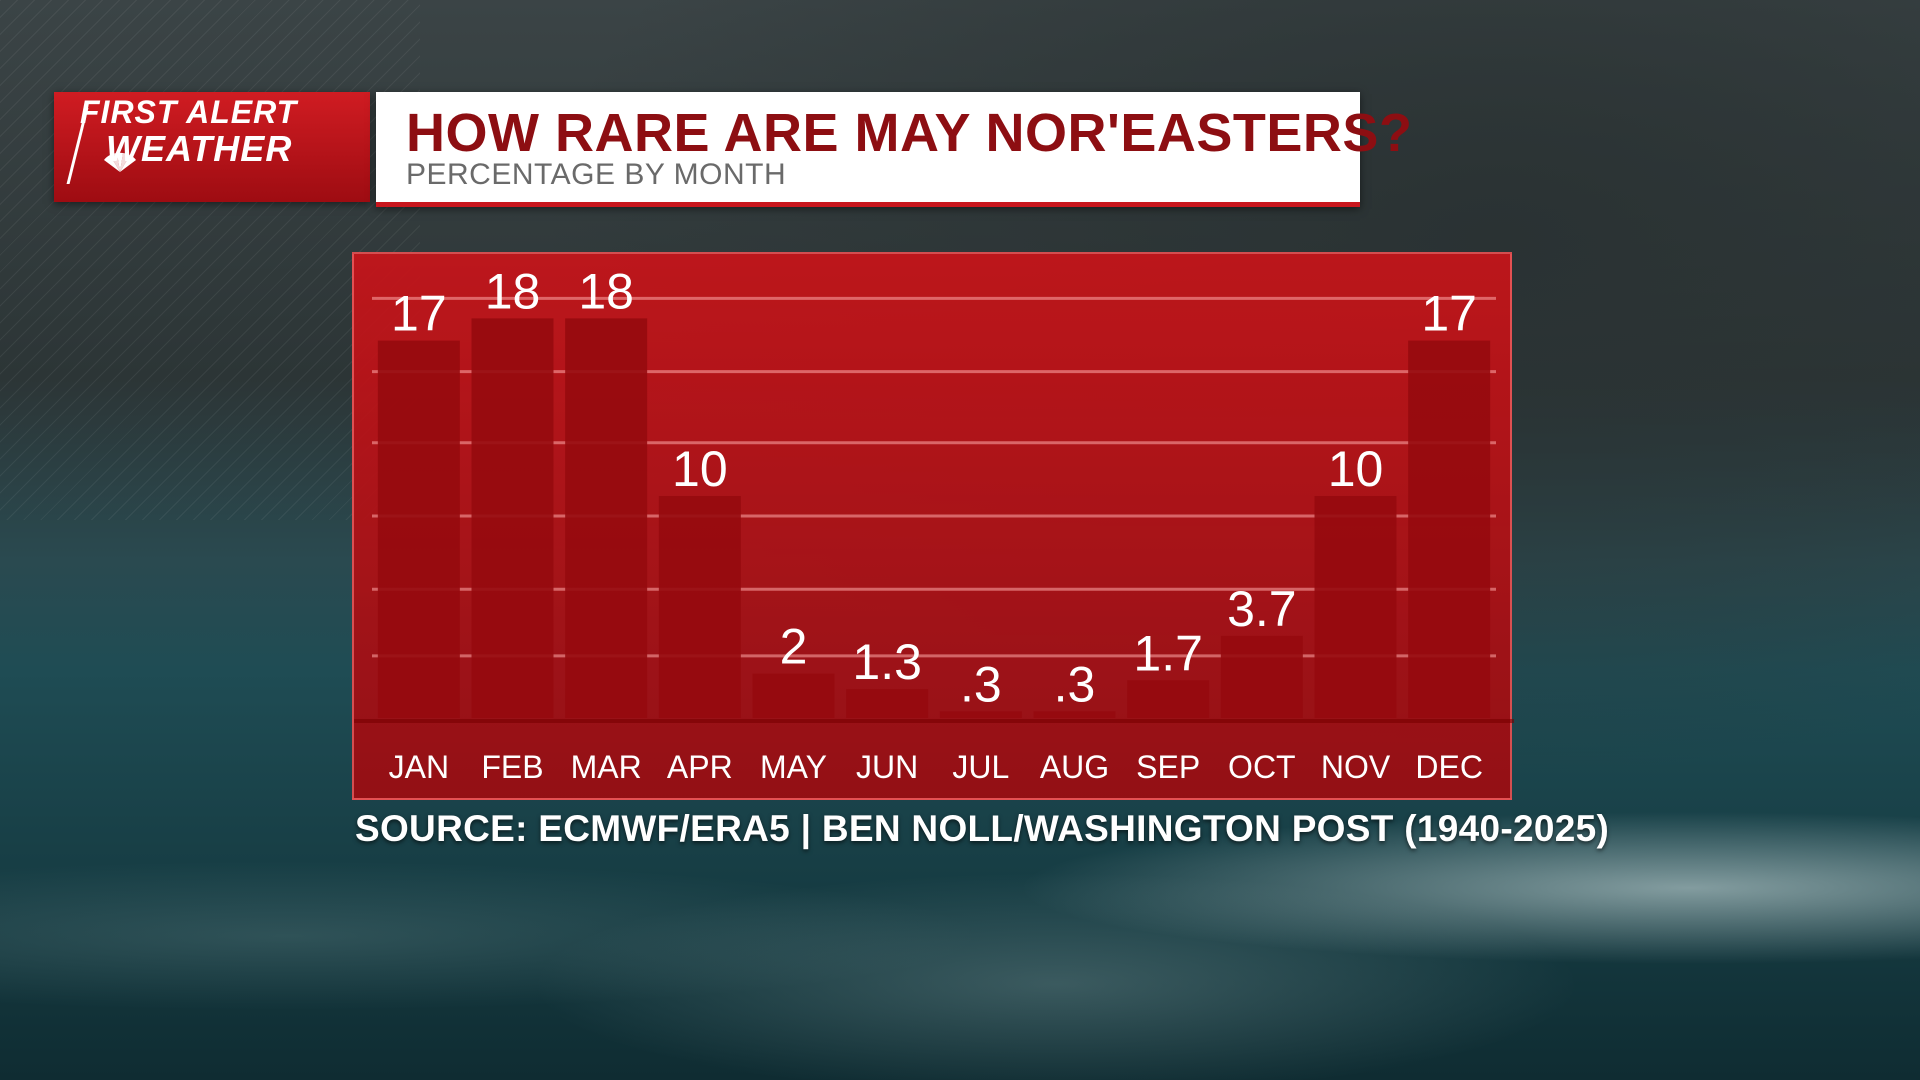 The height and width of the screenshot is (1080, 1920). I want to click on category-label-oct: OCT, so click(1262, 767).